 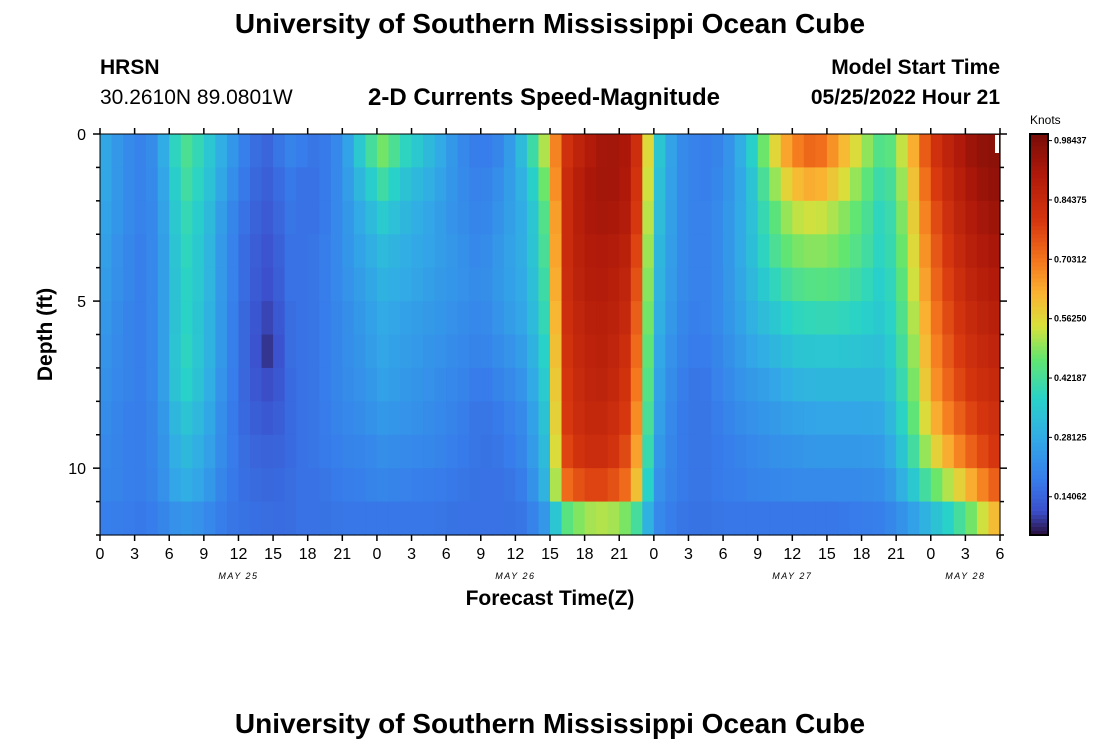 I want to click on x-tick-label: 18, so click(x=862, y=554).